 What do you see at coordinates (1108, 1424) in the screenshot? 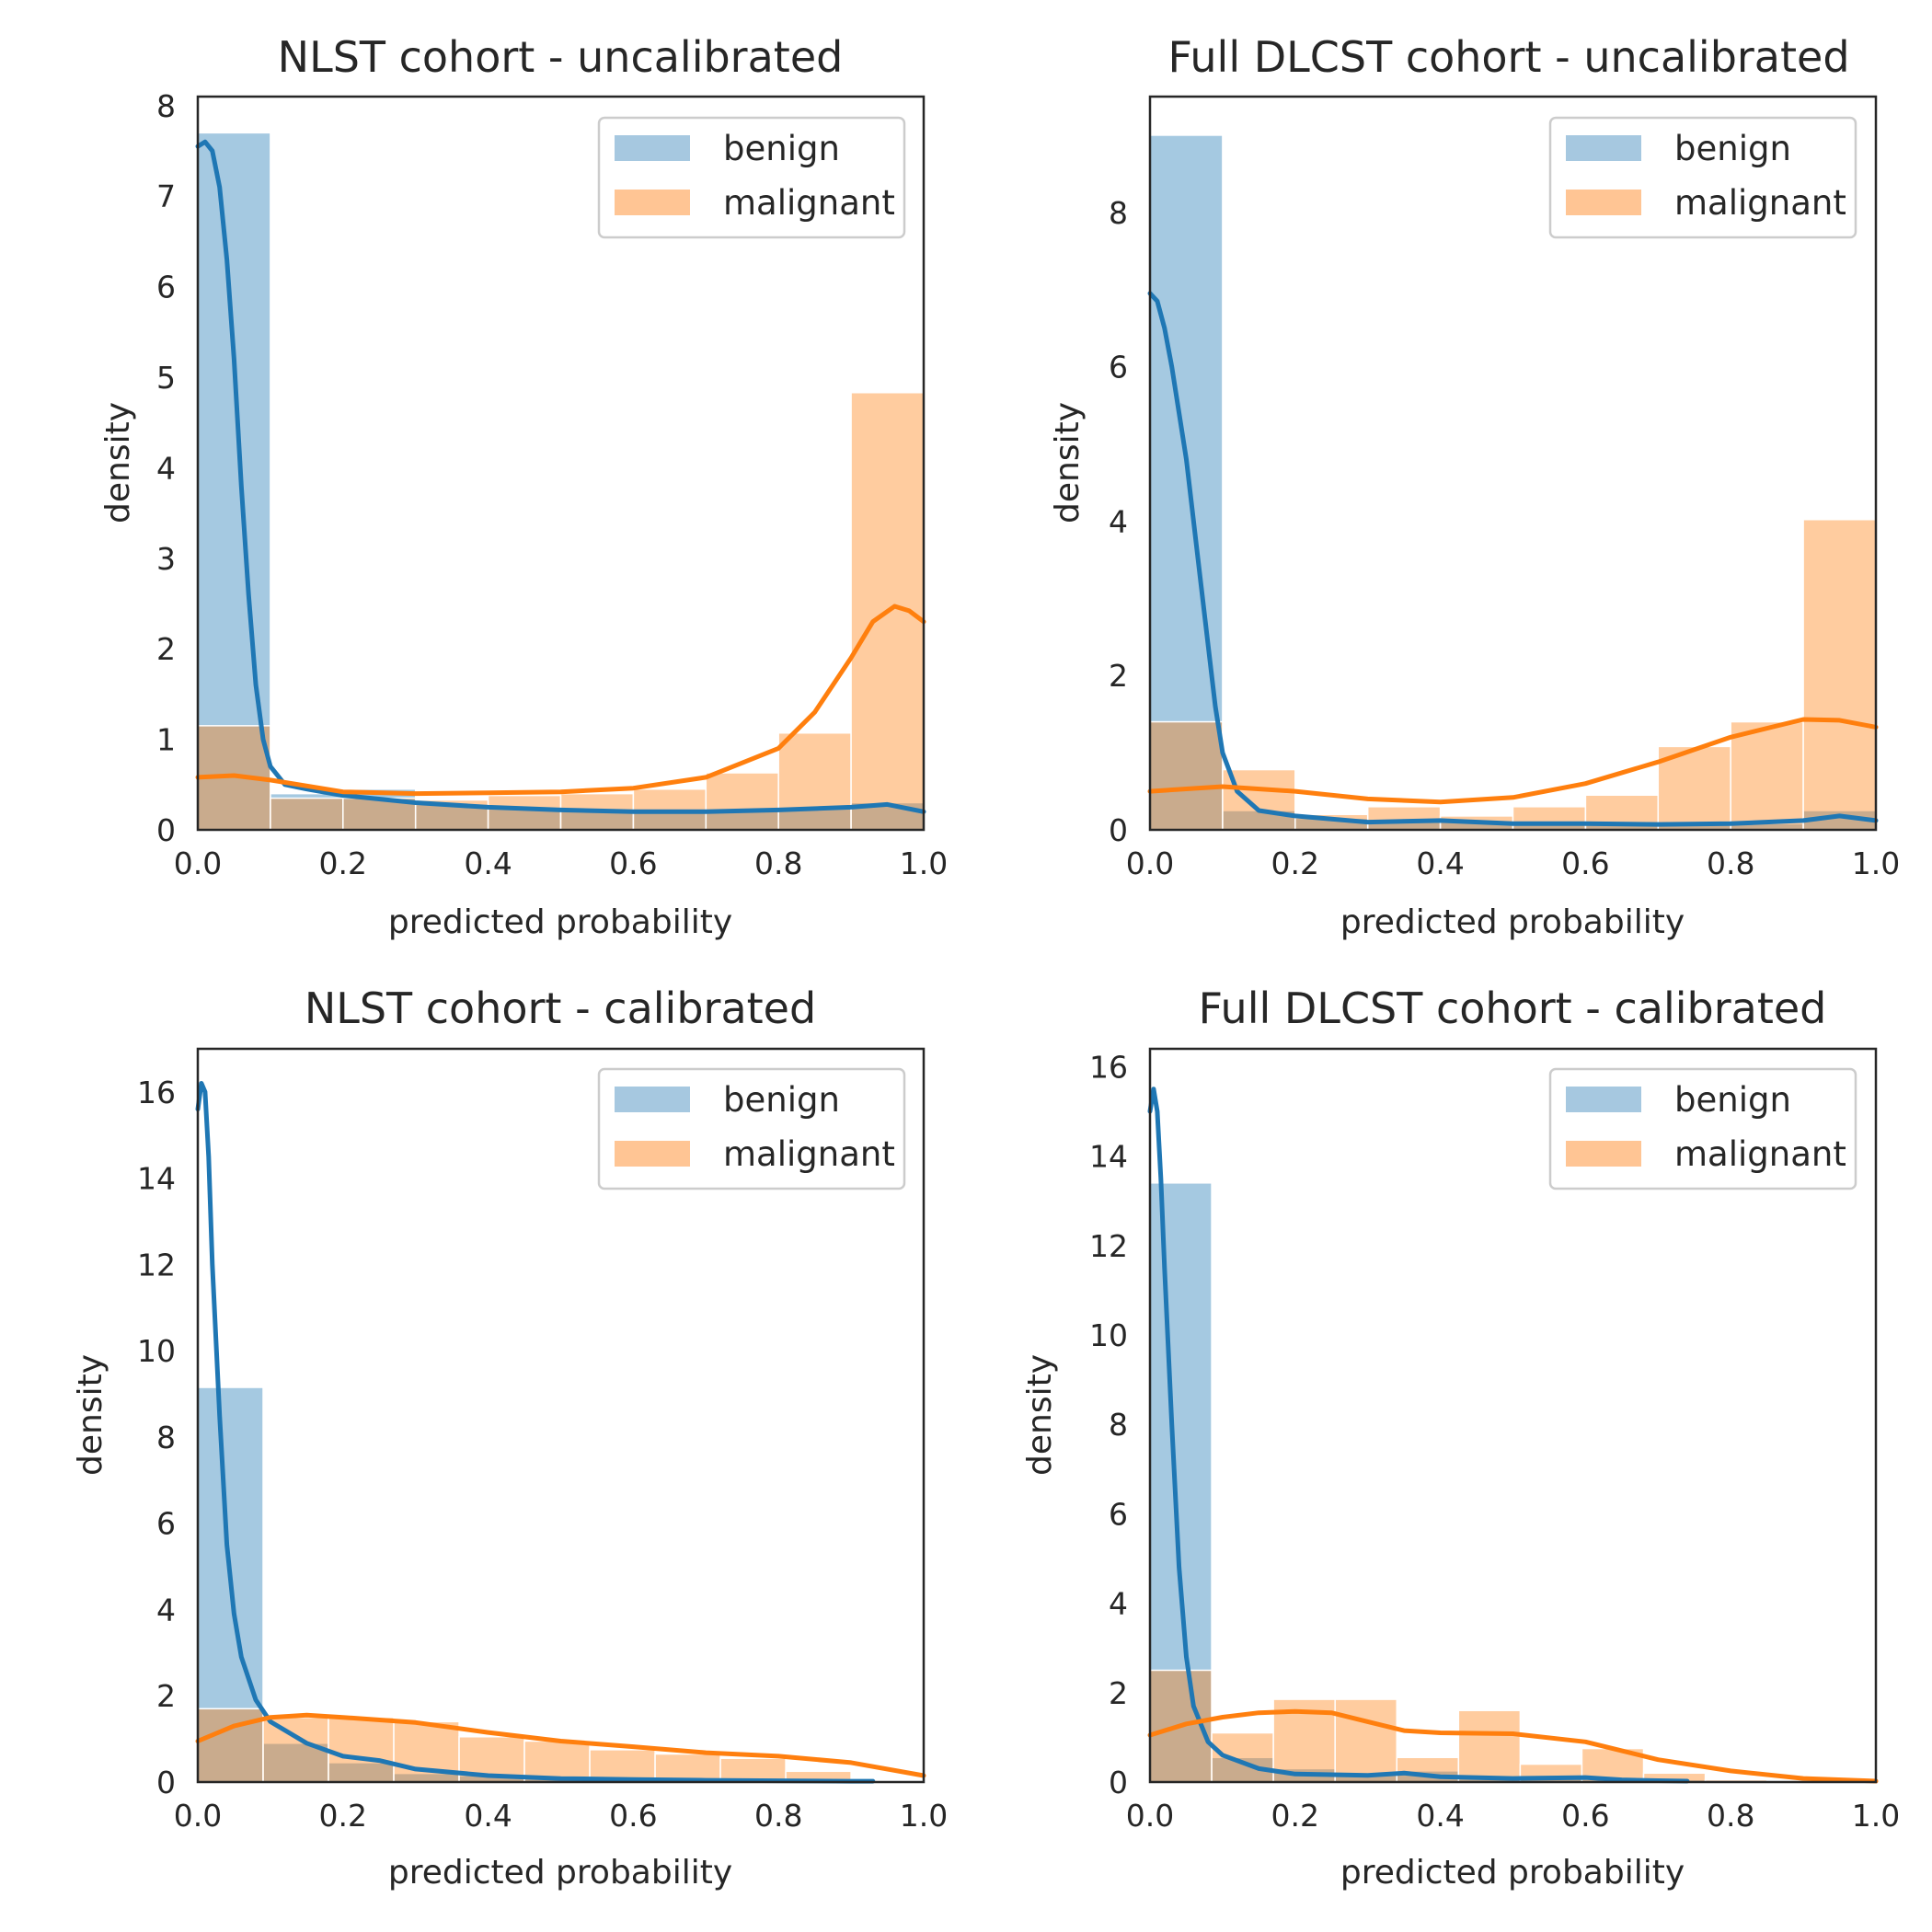
I see `y-axis-ticks: 0 2 4 6 8 10 12 14 16` at bounding box center [1108, 1424].